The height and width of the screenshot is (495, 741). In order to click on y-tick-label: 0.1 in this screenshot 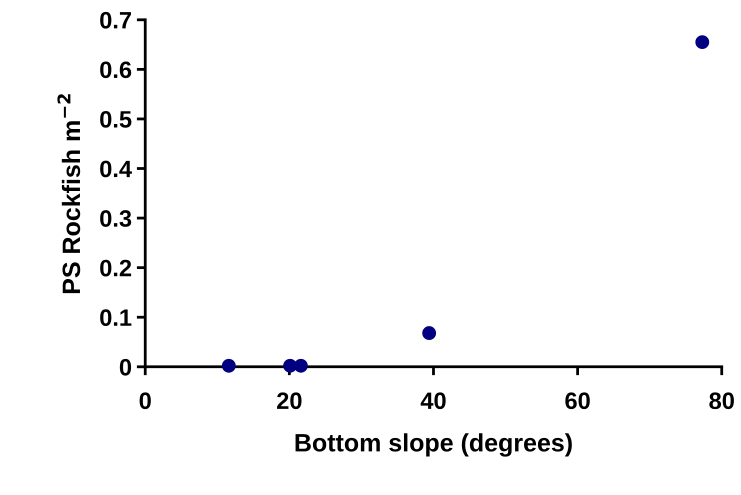, I will do `click(116, 317)`.